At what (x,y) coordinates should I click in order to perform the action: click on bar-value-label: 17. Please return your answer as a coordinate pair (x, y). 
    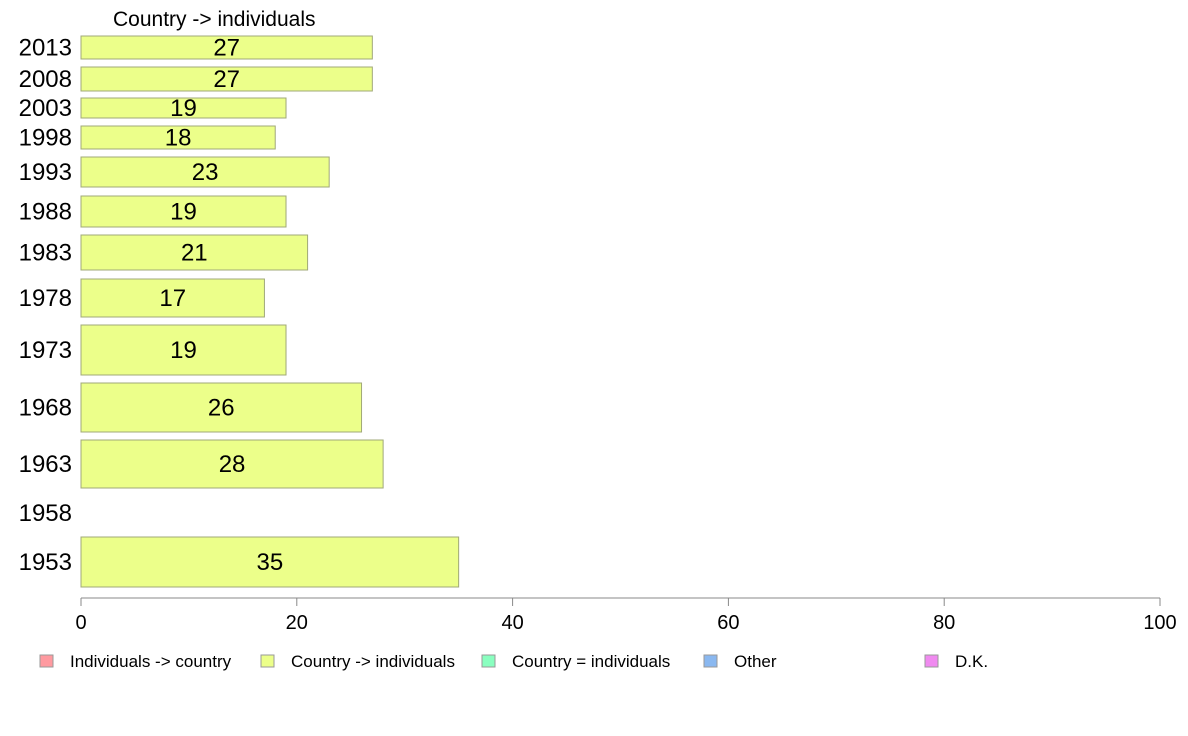
    Looking at the image, I should click on (172, 298).